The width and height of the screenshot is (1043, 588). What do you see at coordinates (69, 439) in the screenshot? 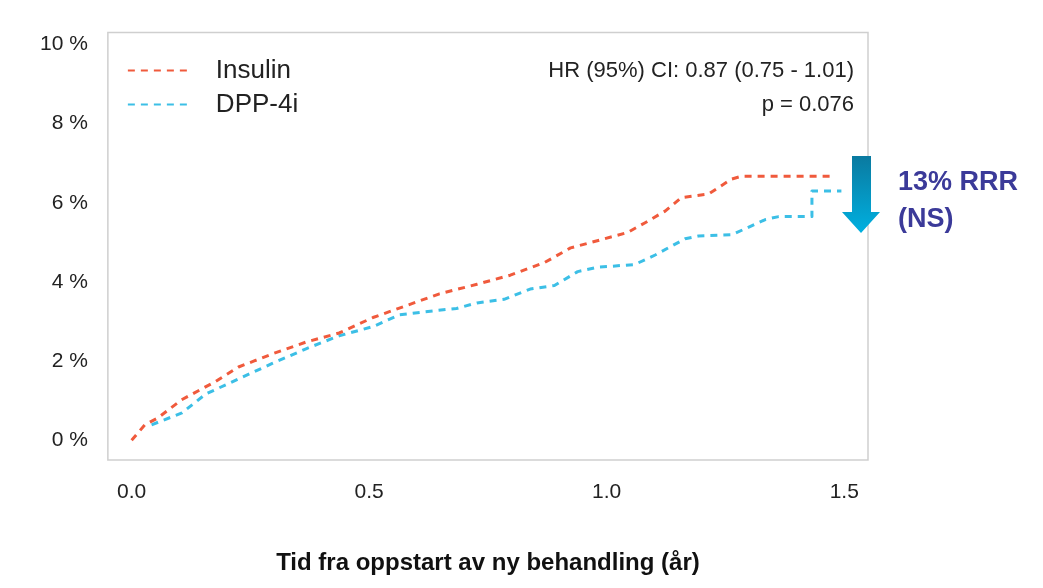
I see `y-tick-label: 0 %` at bounding box center [69, 439].